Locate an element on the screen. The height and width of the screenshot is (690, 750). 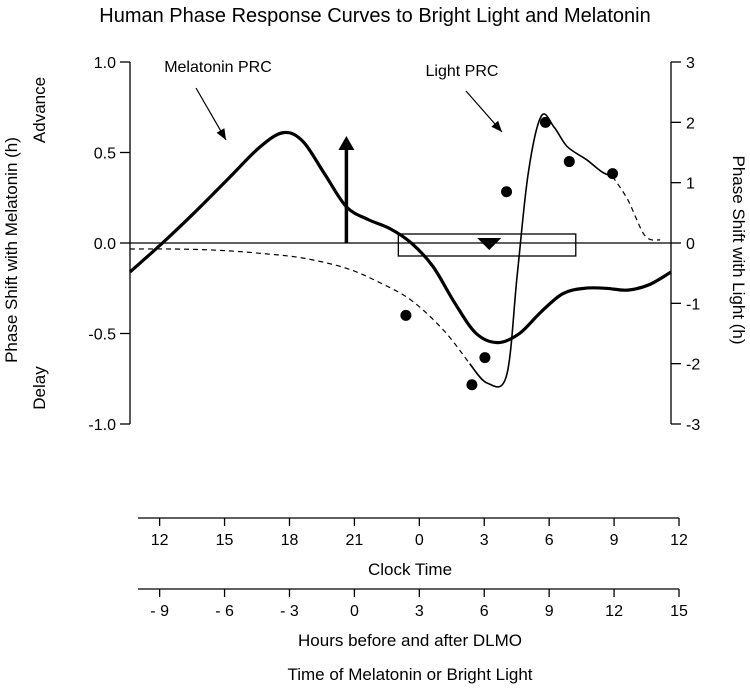
dlmo-tick-label: 9 is located at coordinates (549, 611).